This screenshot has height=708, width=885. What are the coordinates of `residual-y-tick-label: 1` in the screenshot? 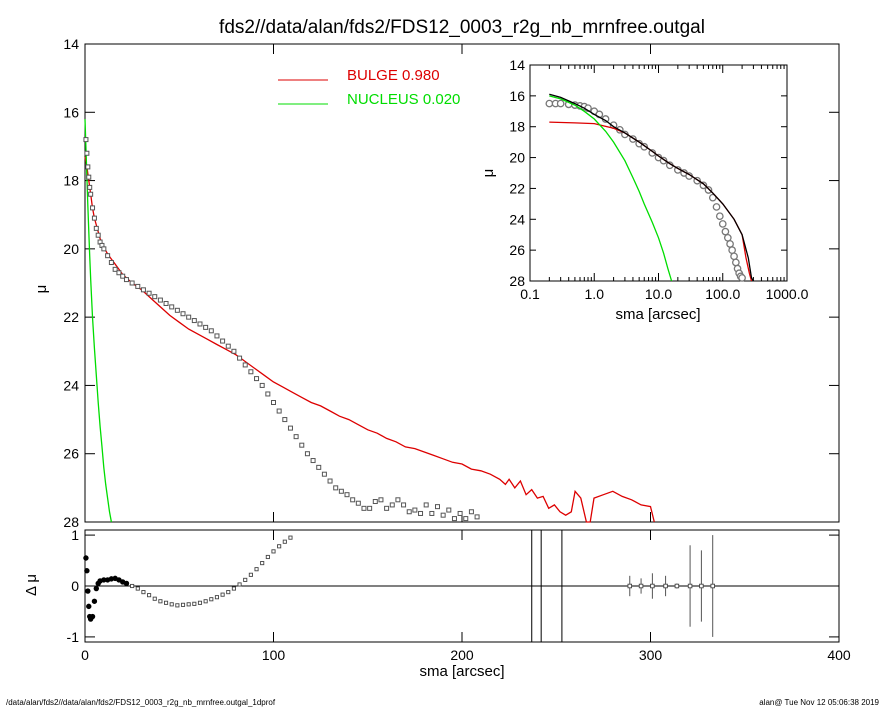 It's located at (75, 535).